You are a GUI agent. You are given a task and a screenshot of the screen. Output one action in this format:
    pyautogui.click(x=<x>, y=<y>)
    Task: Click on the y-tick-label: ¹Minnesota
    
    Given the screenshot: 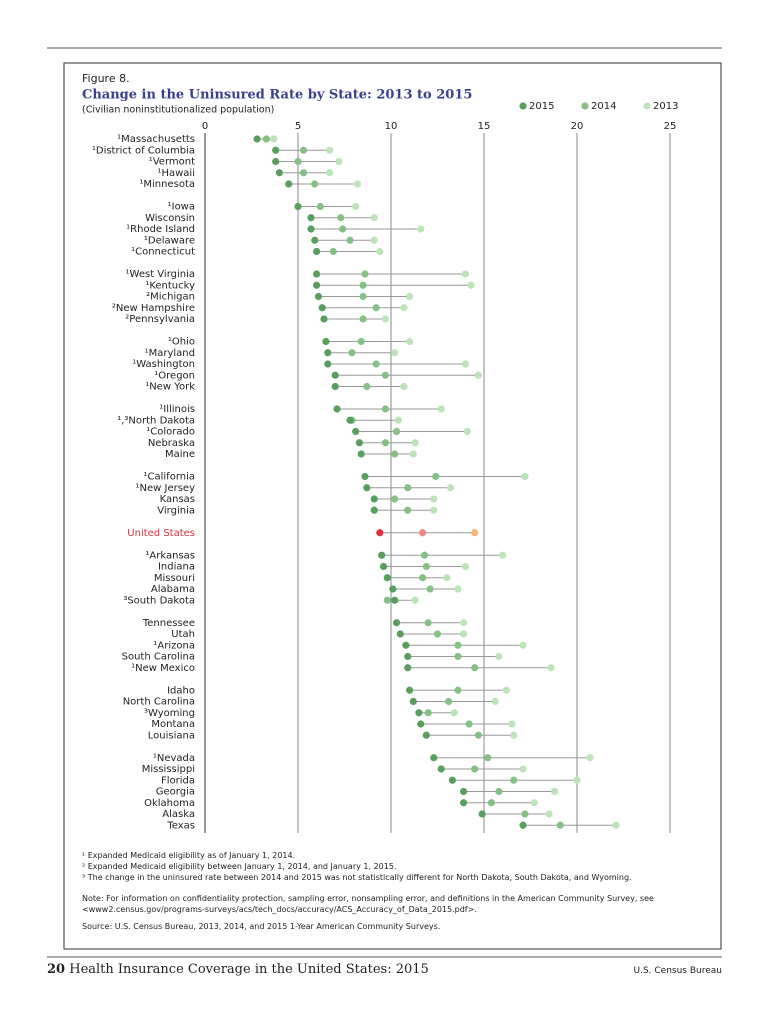 What is the action you would take?
    pyautogui.click(x=167, y=184)
    